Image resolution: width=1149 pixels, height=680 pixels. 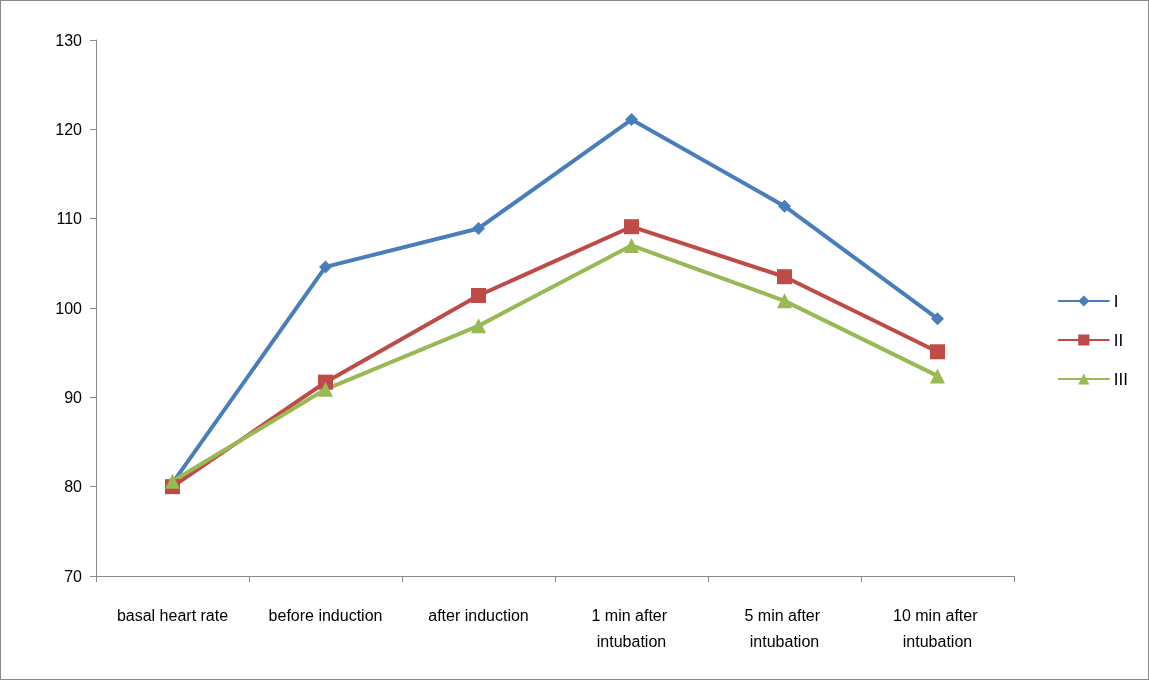 I want to click on x-tick-label: before induction, so click(x=325, y=615).